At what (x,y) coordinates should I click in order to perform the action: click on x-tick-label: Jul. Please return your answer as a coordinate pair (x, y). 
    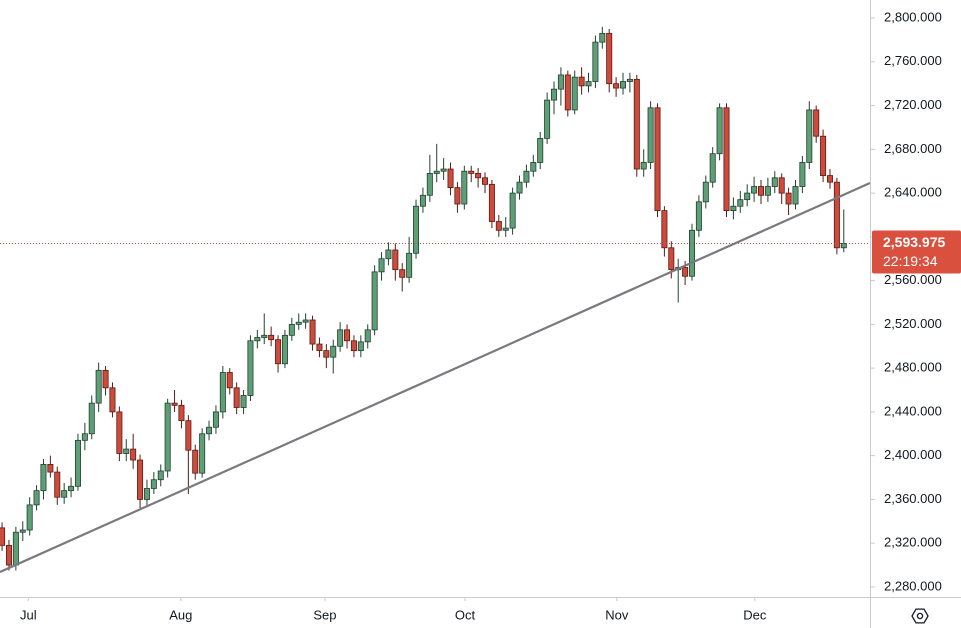
    Looking at the image, I should click on (28, 614).